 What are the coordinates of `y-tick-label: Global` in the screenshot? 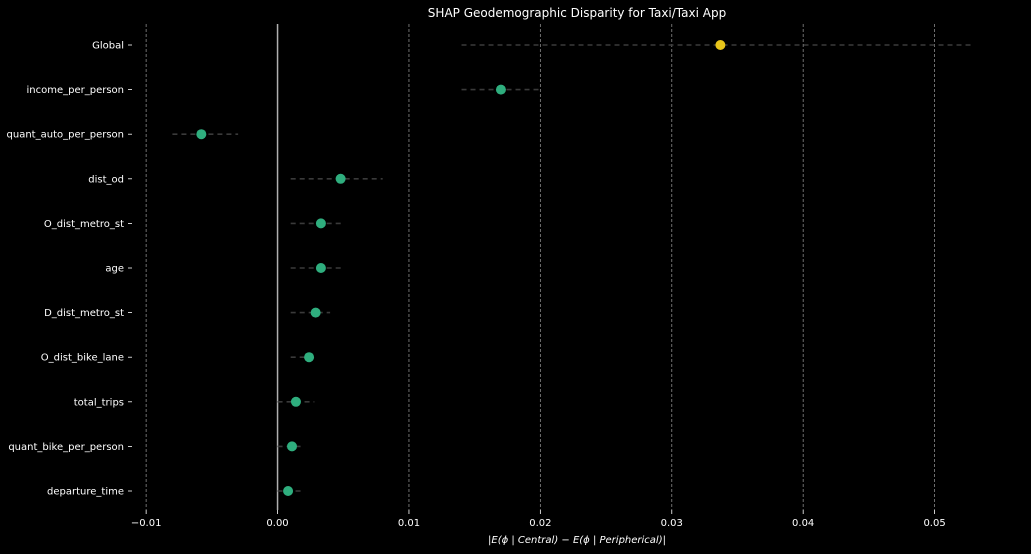 It's located at (108, 46).